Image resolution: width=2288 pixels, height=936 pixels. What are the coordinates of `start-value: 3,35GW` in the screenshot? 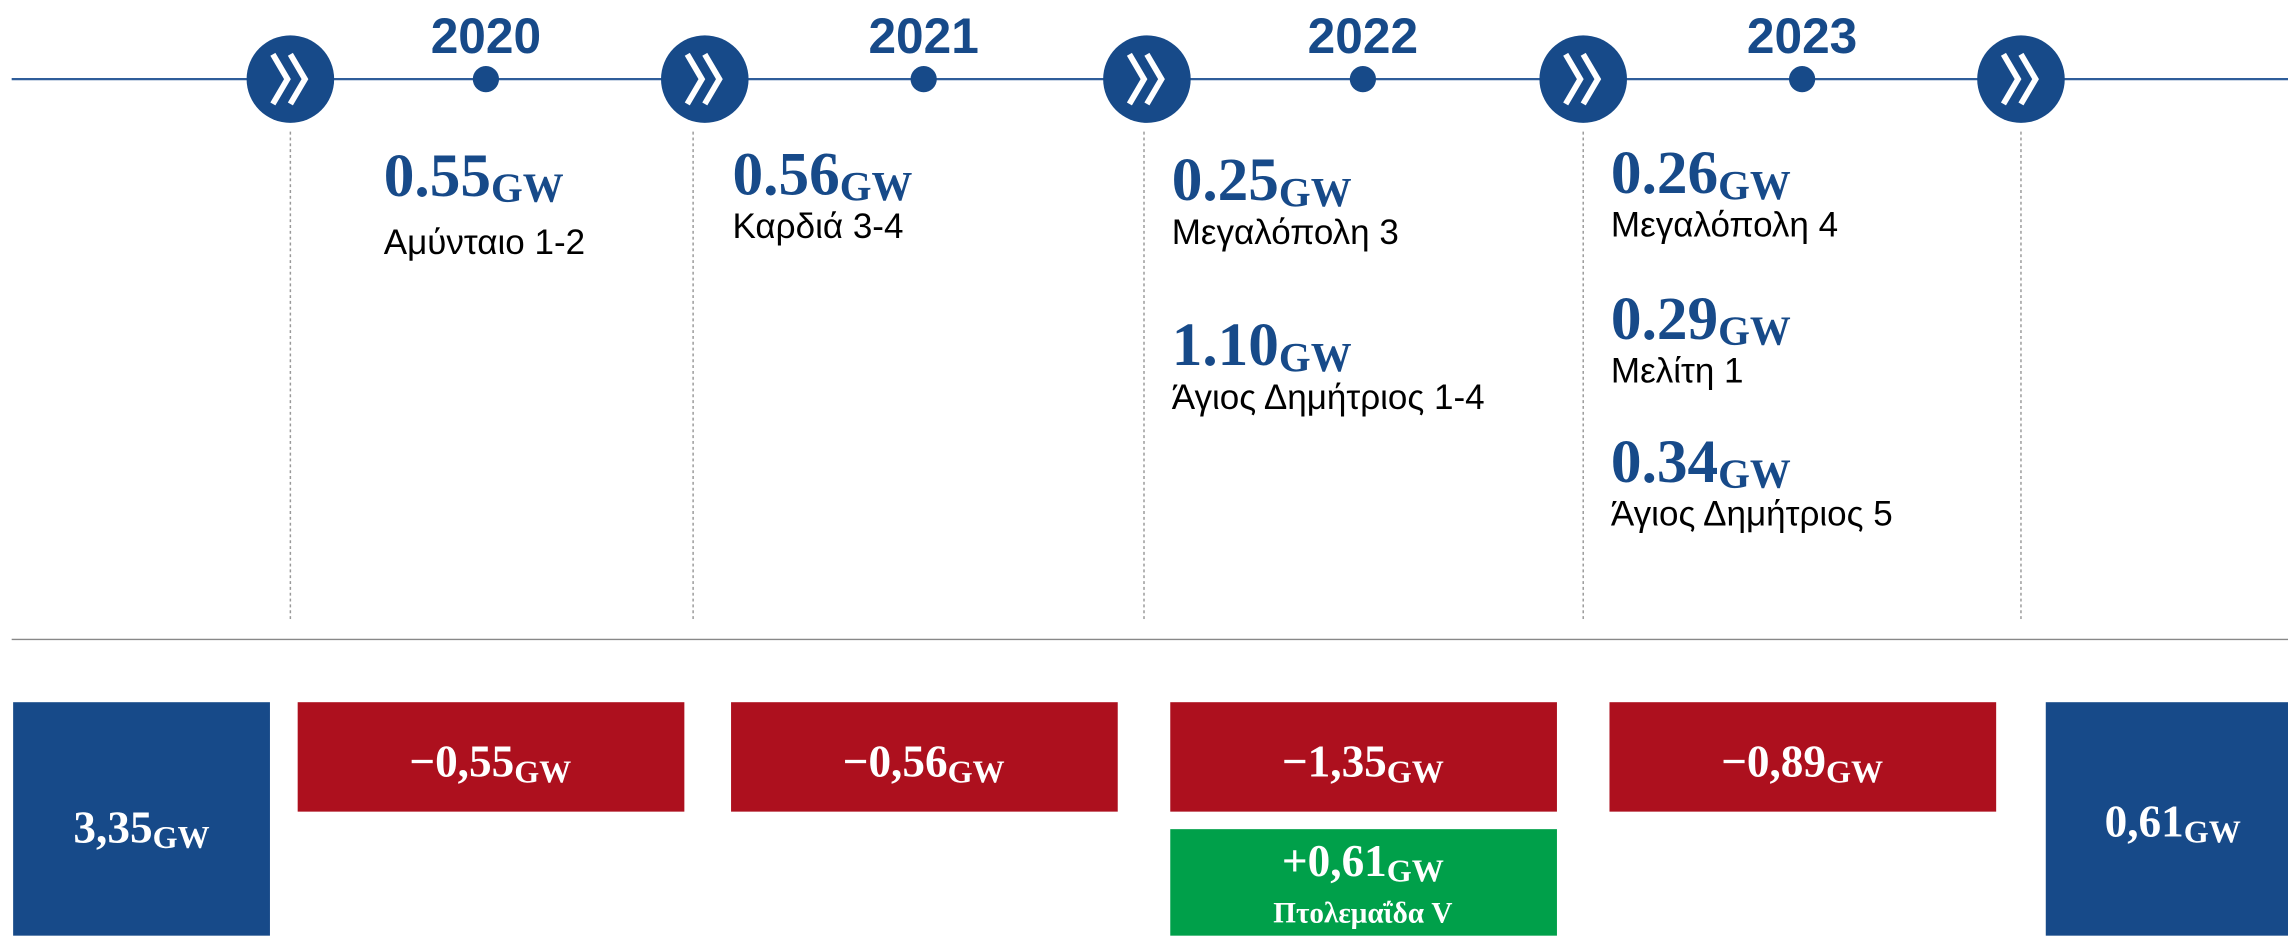 It's located at (141, 828).